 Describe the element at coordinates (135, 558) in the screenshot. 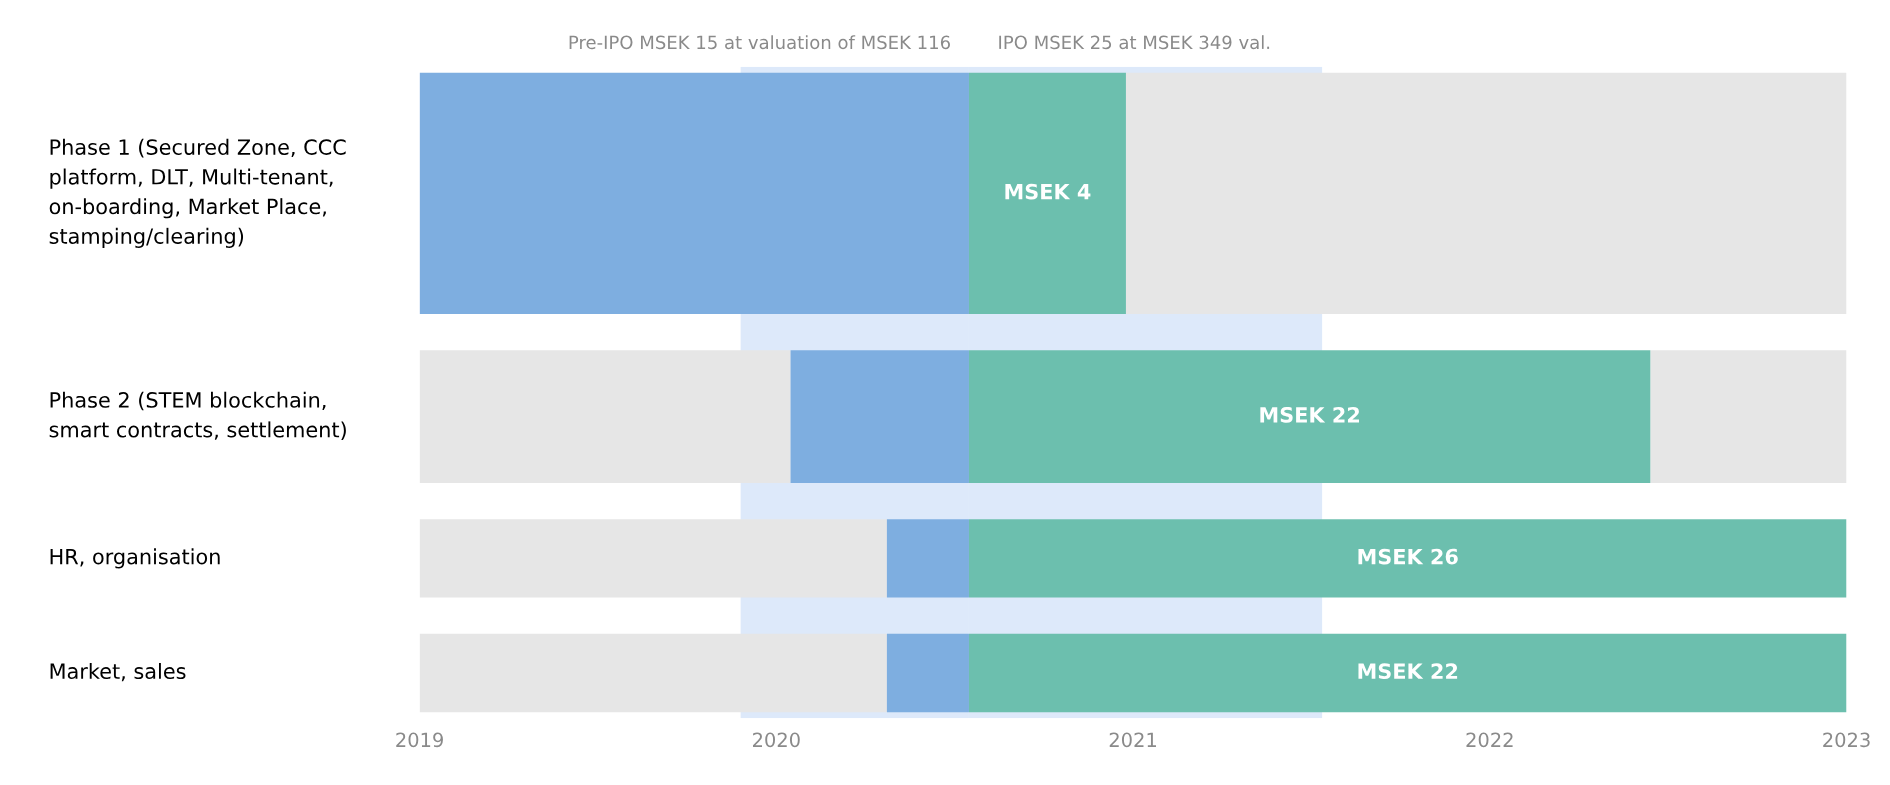

I see `y-tick-label: HR, organisation` at that location.